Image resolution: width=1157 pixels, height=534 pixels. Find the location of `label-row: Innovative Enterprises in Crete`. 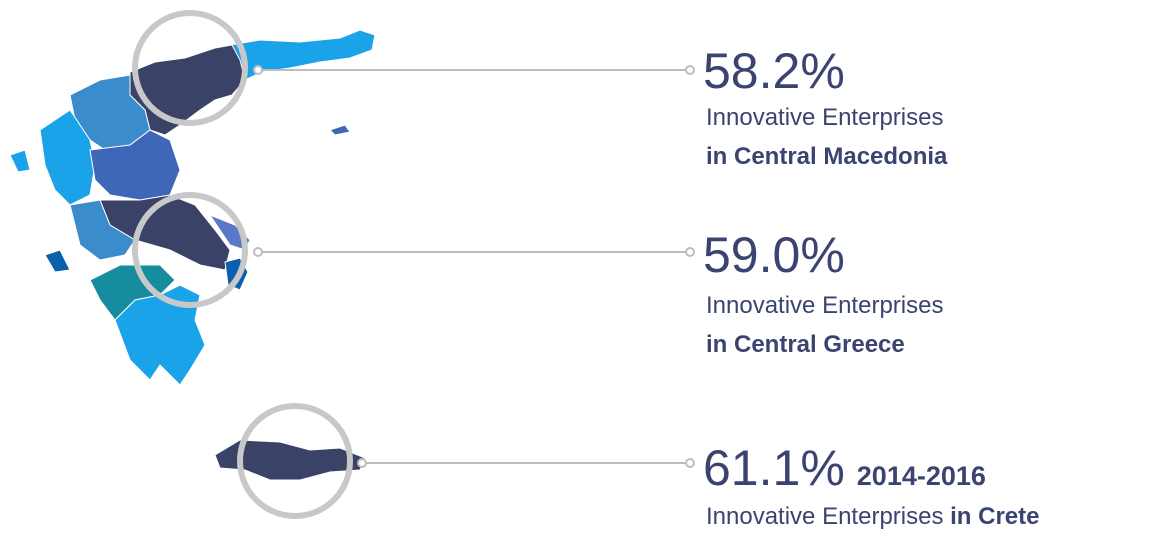

label-row: Innovative Enterprises in Crete is located at coordinates (873, 517).